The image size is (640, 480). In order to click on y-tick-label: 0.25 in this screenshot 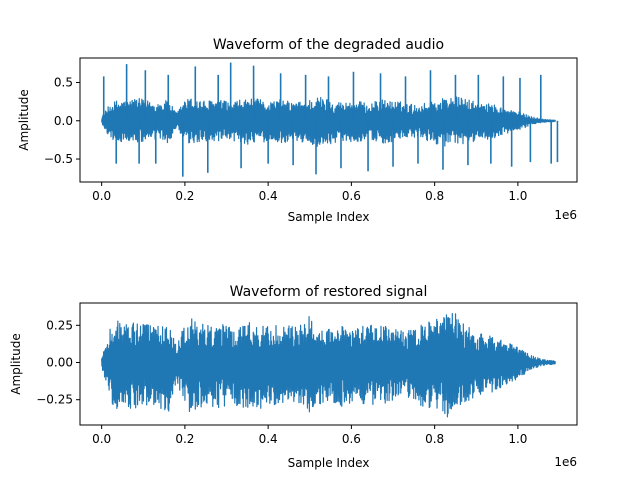, I will do `click(59, 325)`.